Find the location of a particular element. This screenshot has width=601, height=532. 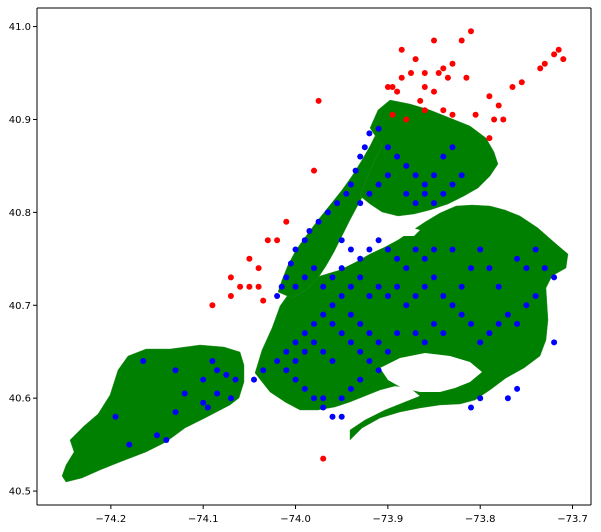

x-tick-label: −74.1 is located at coordinates (203, 519).